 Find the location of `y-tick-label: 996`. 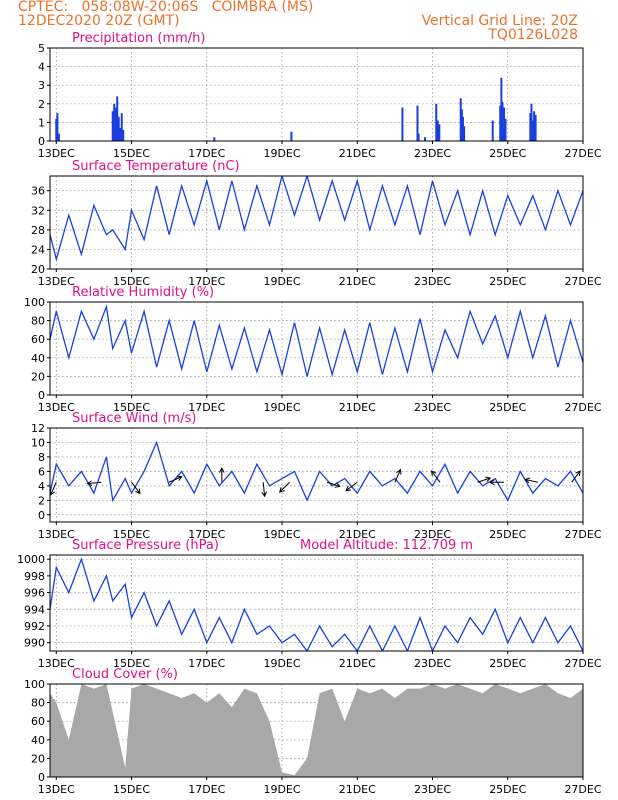

y-tick-label: 996 is located at coordinates (34, 593).